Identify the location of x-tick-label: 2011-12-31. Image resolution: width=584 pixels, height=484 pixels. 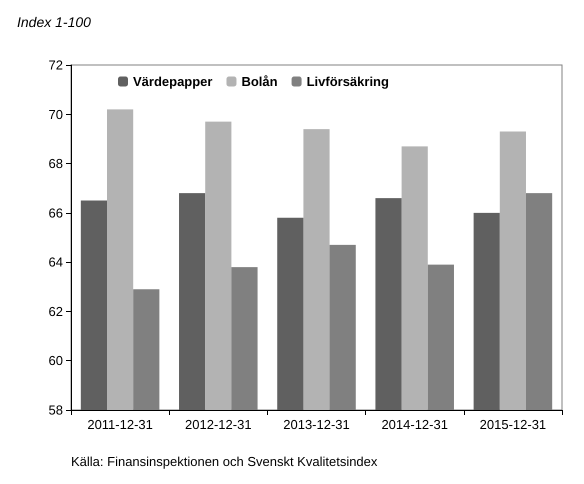
(120, 424).